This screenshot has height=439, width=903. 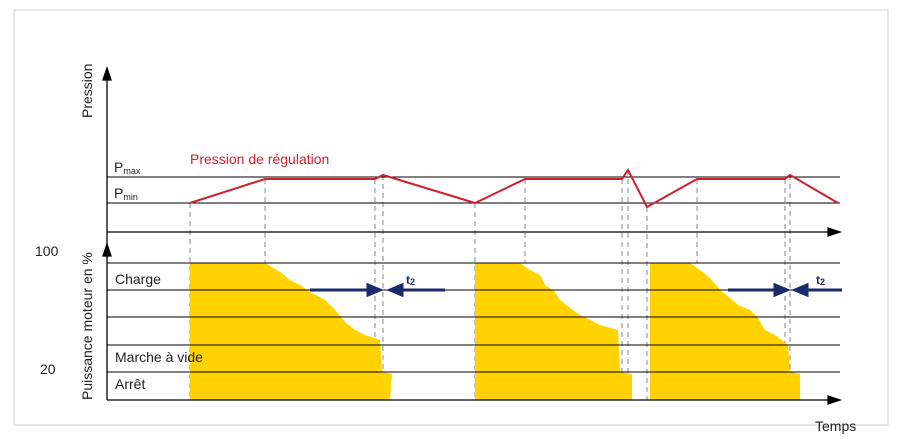 What do you see at coordinates (514, 188) in the screenshot?
I see `pressure-curve` at bounding box center [514, 188].